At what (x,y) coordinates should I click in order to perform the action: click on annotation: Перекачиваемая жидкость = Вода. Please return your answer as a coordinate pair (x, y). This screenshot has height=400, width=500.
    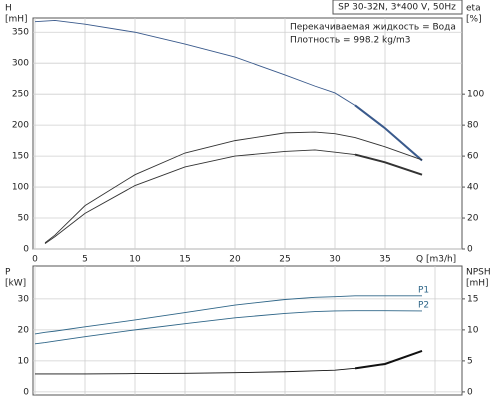
    Looking at the image, I should click on (373, 28).